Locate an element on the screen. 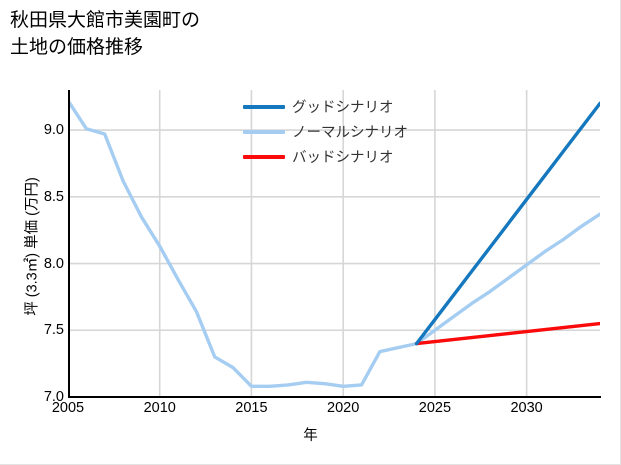 The width and height of the screenshot is (621, 465). x-axis-spine is located at coordinates (334, 397).